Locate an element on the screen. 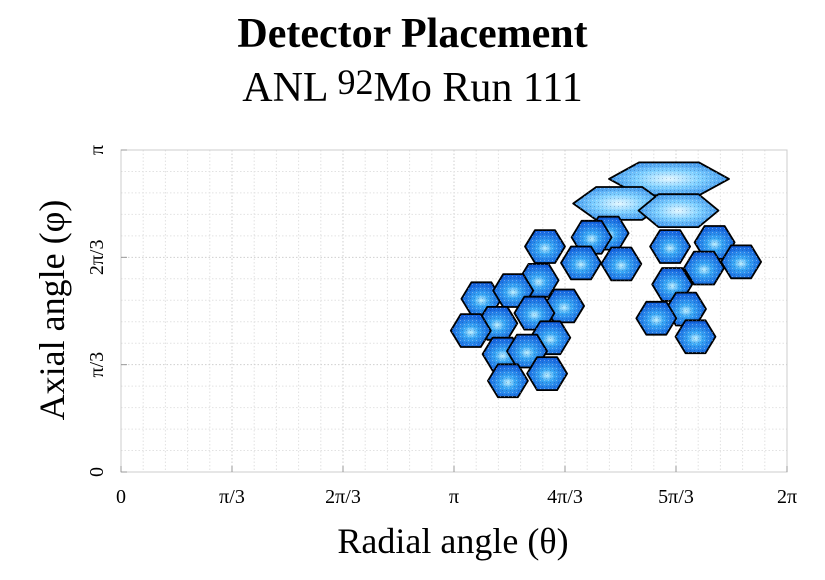 The height and width of the screenshot is (580, 825). y-tick-label: π is located at coordinates (97, 150).